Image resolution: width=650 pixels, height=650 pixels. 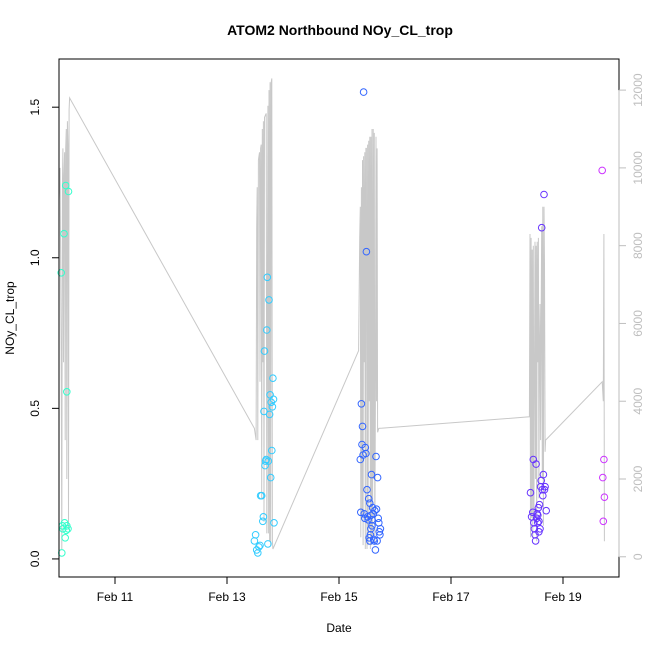 What do you see at coordinates (638, 556) in the screenshot?
I see `y2-tick-label: 0` at bounding box center [638, 556].